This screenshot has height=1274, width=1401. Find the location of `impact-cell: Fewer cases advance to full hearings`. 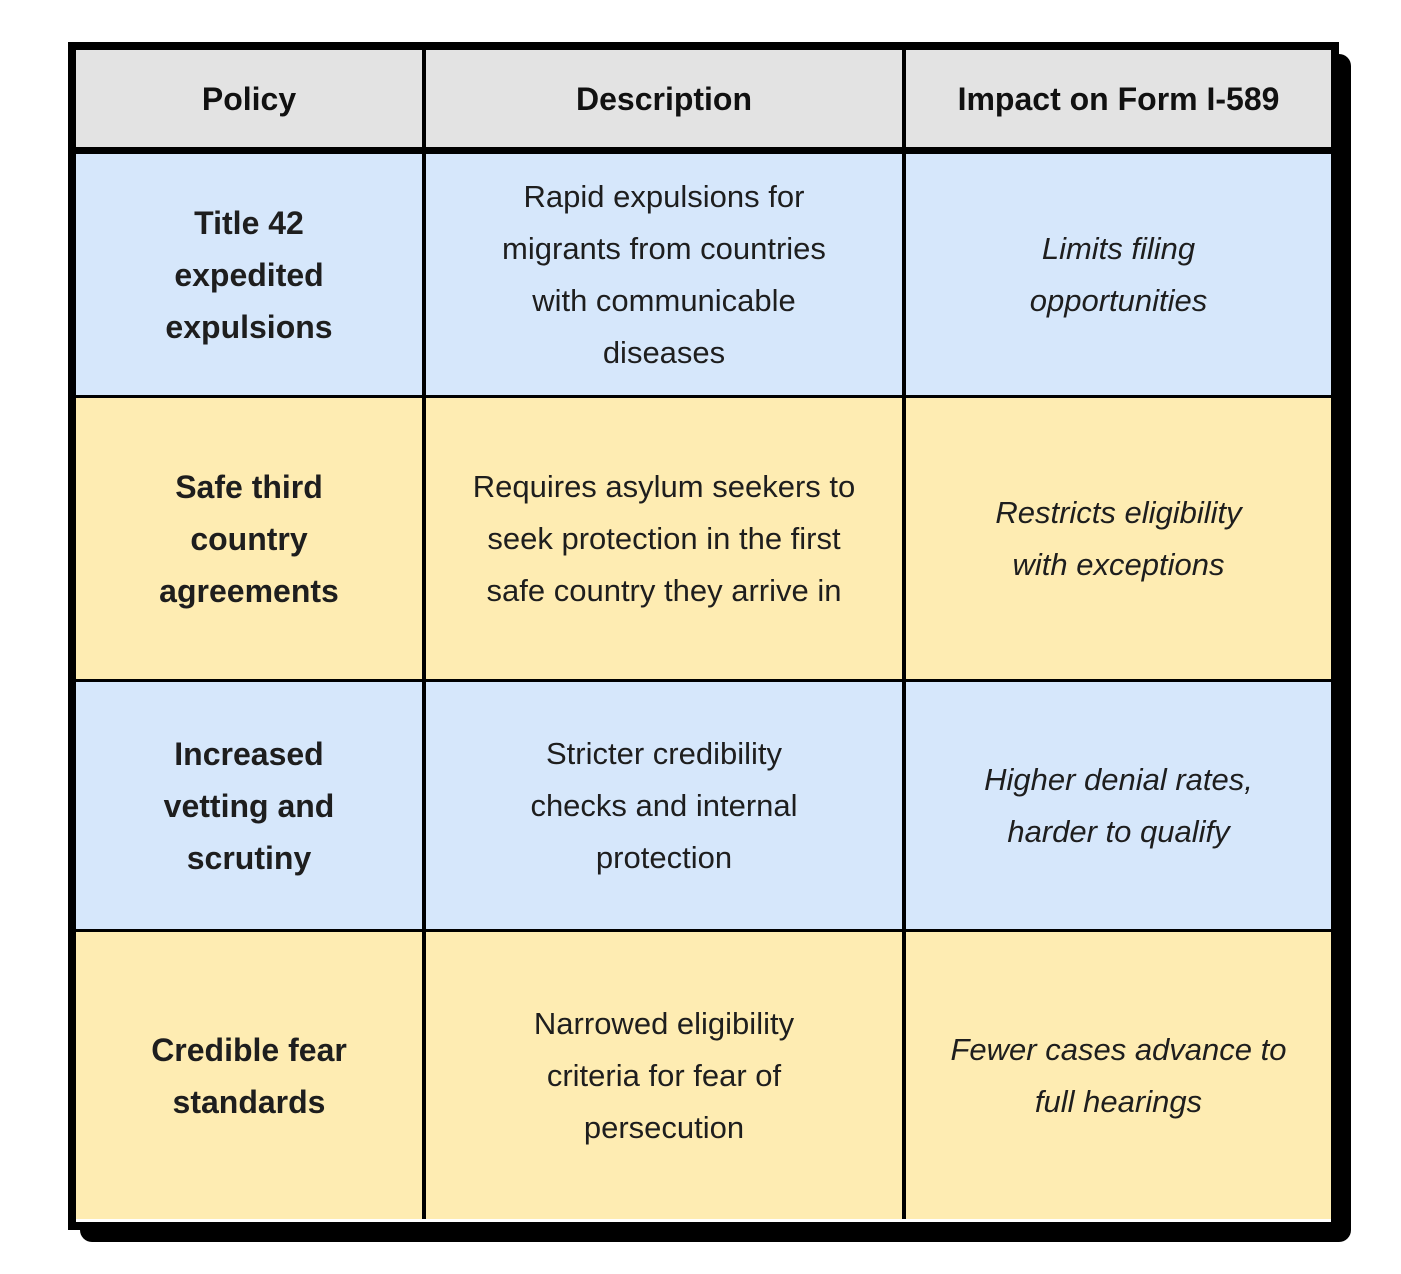

impact-cell: Fewer cases advance to full hearings is located at coordinates (1116, 1075).